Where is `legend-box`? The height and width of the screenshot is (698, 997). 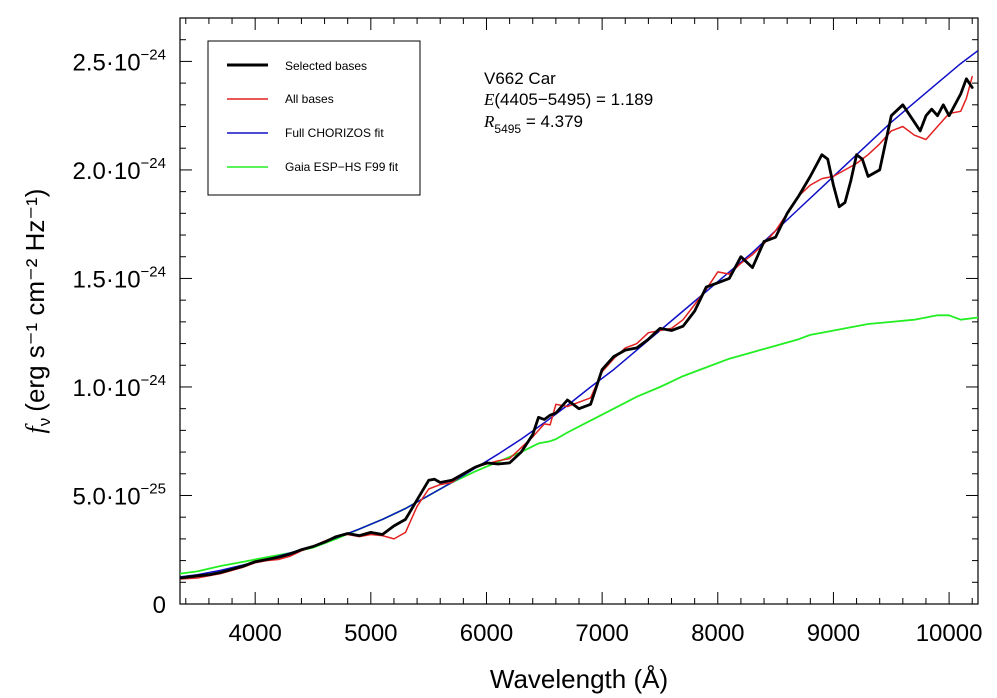
legend-box is located at coordinates (314, 118).